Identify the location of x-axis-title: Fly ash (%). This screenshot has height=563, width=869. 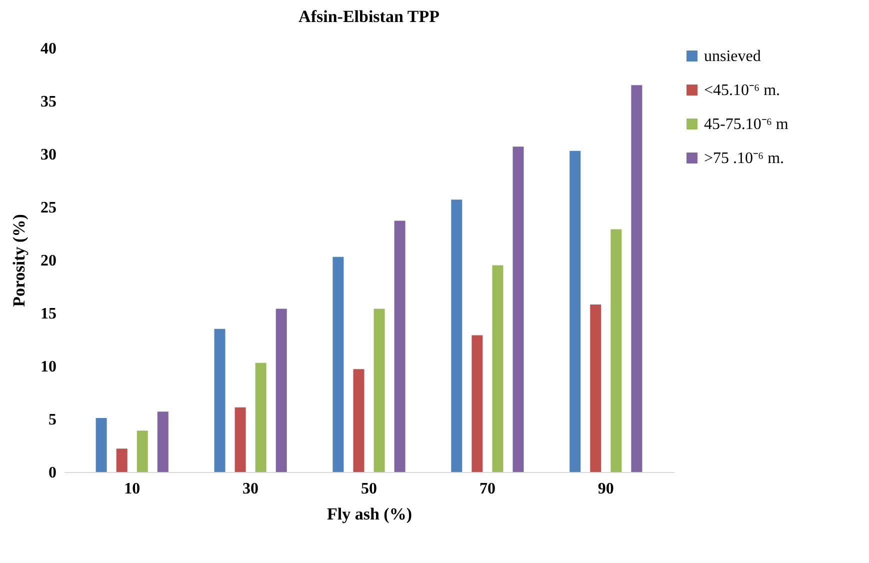
(369, 514).